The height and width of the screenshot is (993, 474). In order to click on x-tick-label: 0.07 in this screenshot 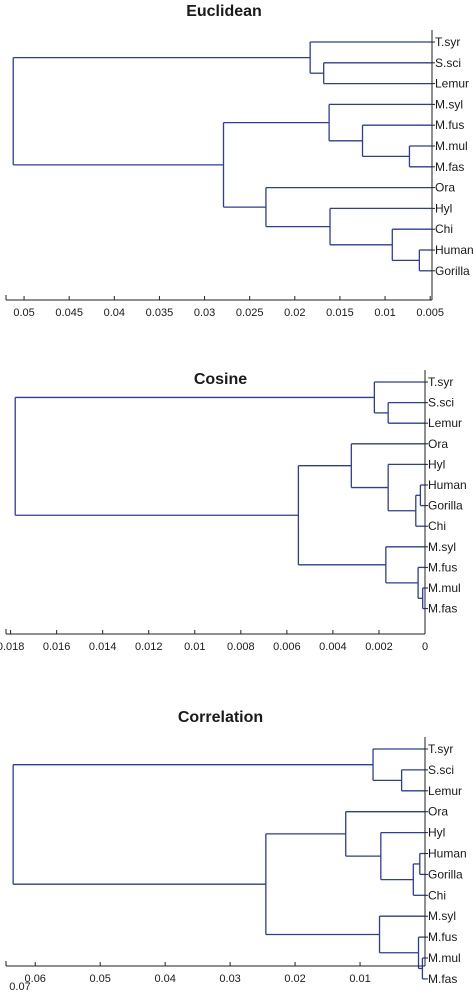, I will do `click(19, 987)`.